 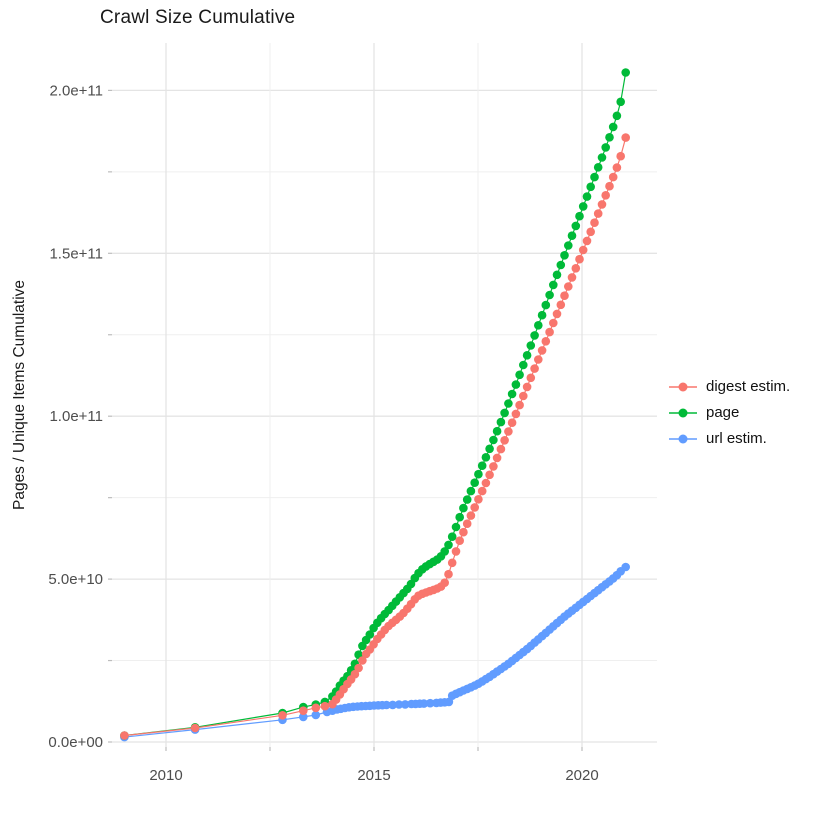 What do you see at coordinates (729, 386) in the screenshot?
I see `legend-item-digest-estim-: digest estim.` at bounding box center [729, 386].